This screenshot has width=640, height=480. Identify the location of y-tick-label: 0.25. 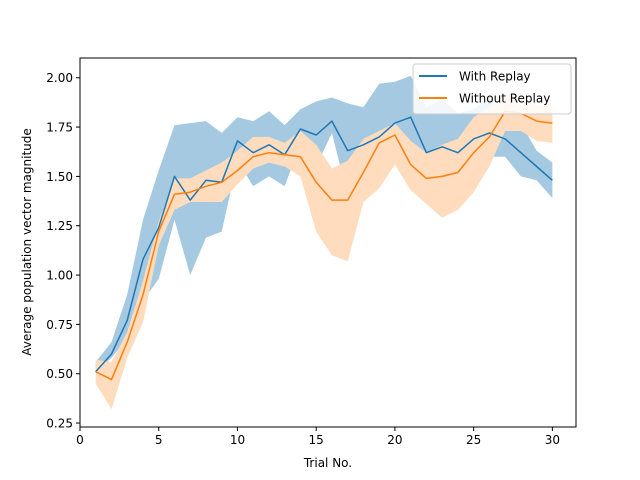
(59, 424).